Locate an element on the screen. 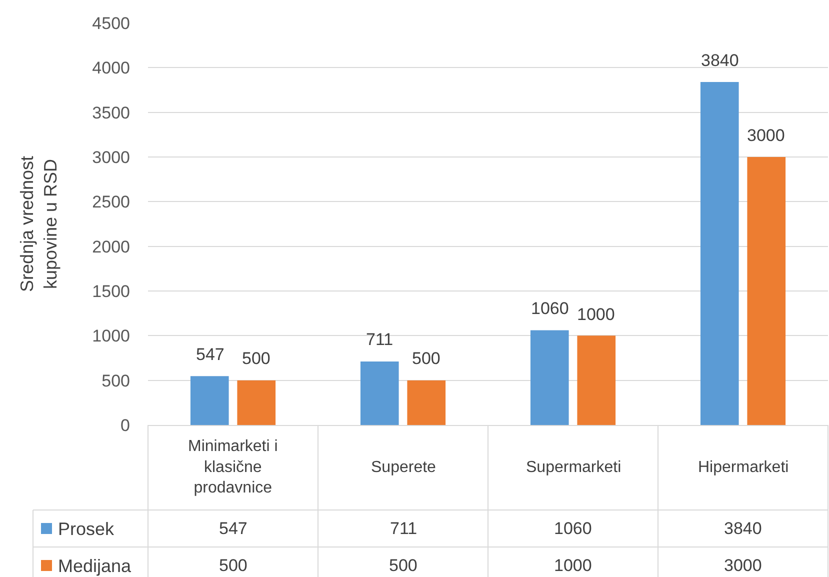  x-tick-label: Hipermarketi is located at coordinates (743, 467).